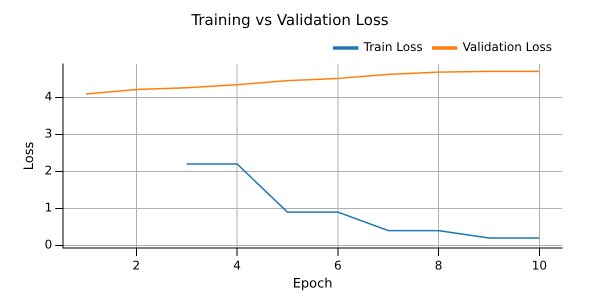  I want to click on x-axis-title: Epoch, so click(312, 284).